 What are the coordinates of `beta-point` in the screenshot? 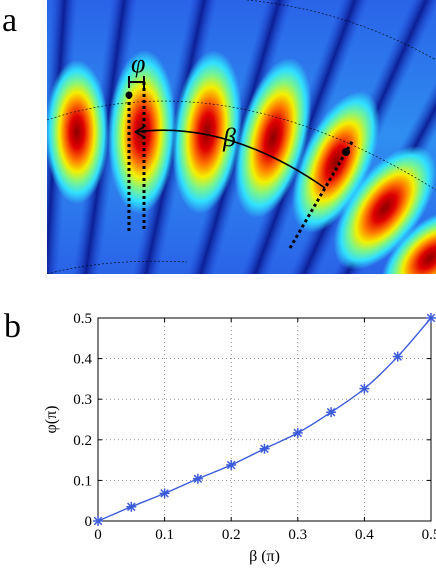 It's located at (346, 152).